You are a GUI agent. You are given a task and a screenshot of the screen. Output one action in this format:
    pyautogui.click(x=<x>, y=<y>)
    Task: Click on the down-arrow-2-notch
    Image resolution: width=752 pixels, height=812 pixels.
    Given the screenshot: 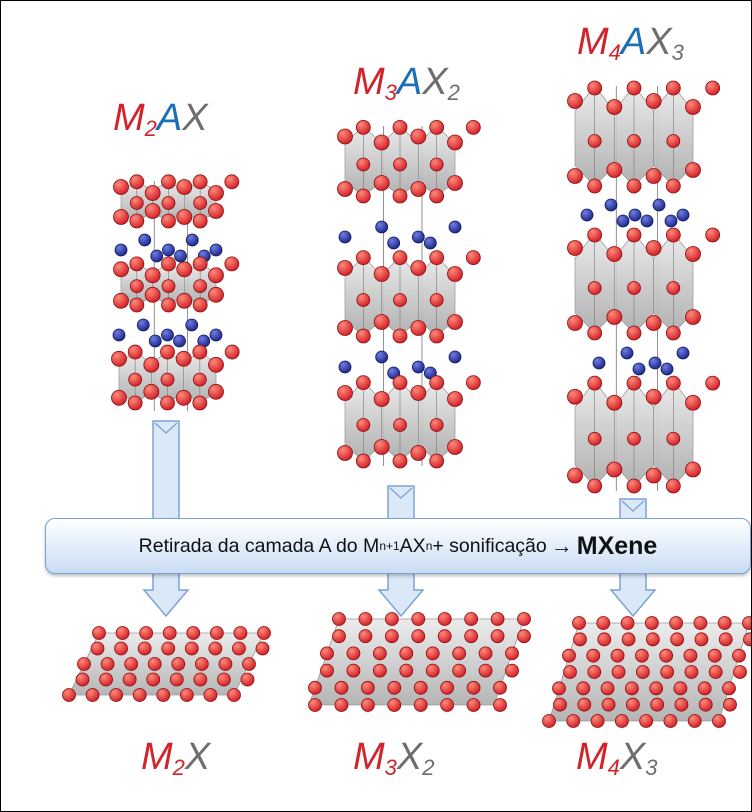 What is the action you would take?
    pyautogui.click(x=401, y=493)
    